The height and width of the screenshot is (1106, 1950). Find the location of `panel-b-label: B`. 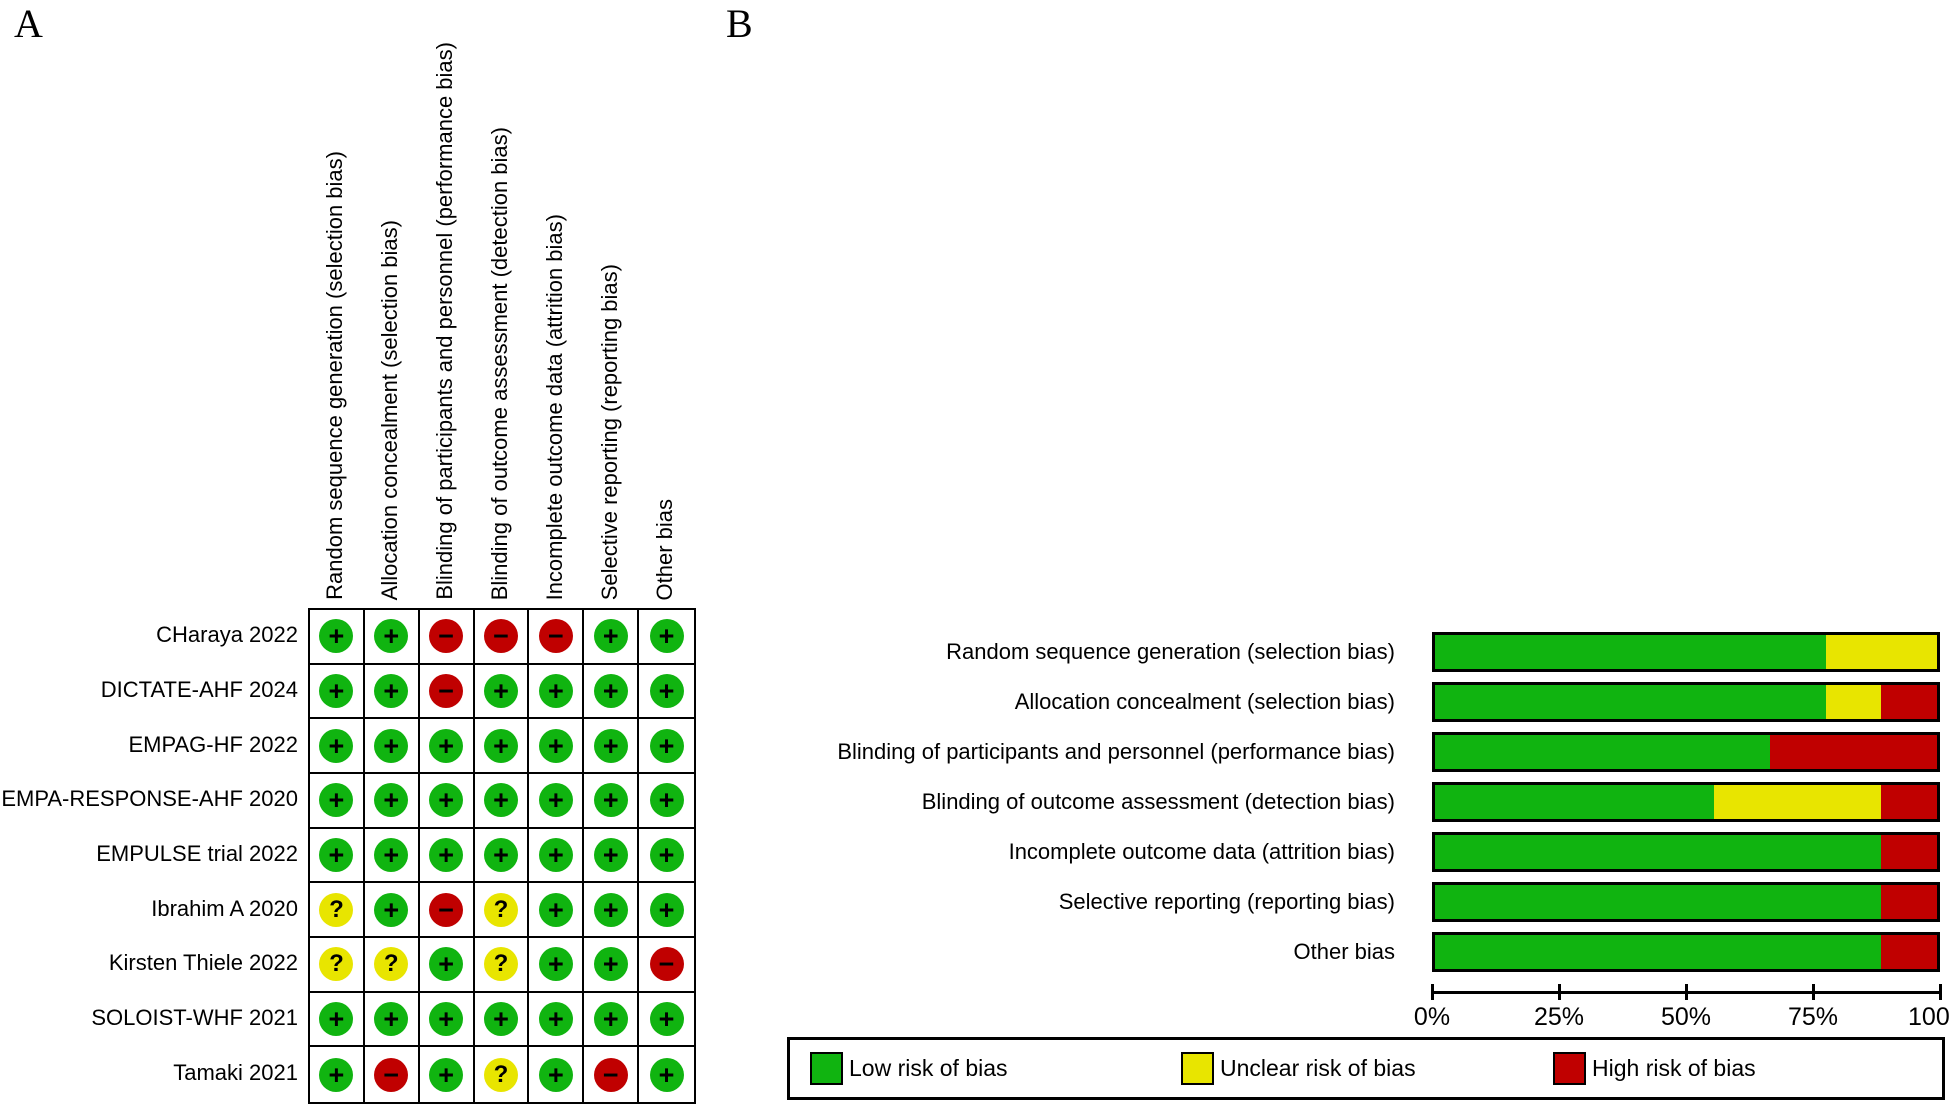

panel-b-label: B is located at coordinates (739, 23).